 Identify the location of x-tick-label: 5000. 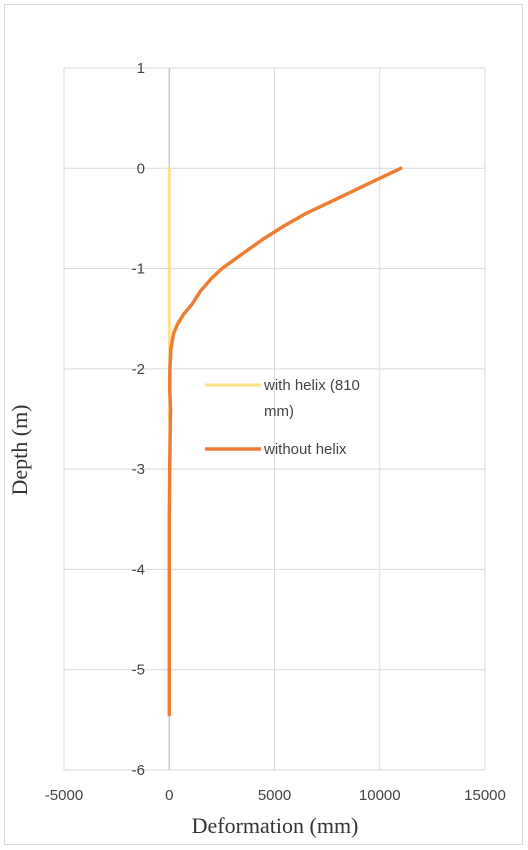
(274, 795).